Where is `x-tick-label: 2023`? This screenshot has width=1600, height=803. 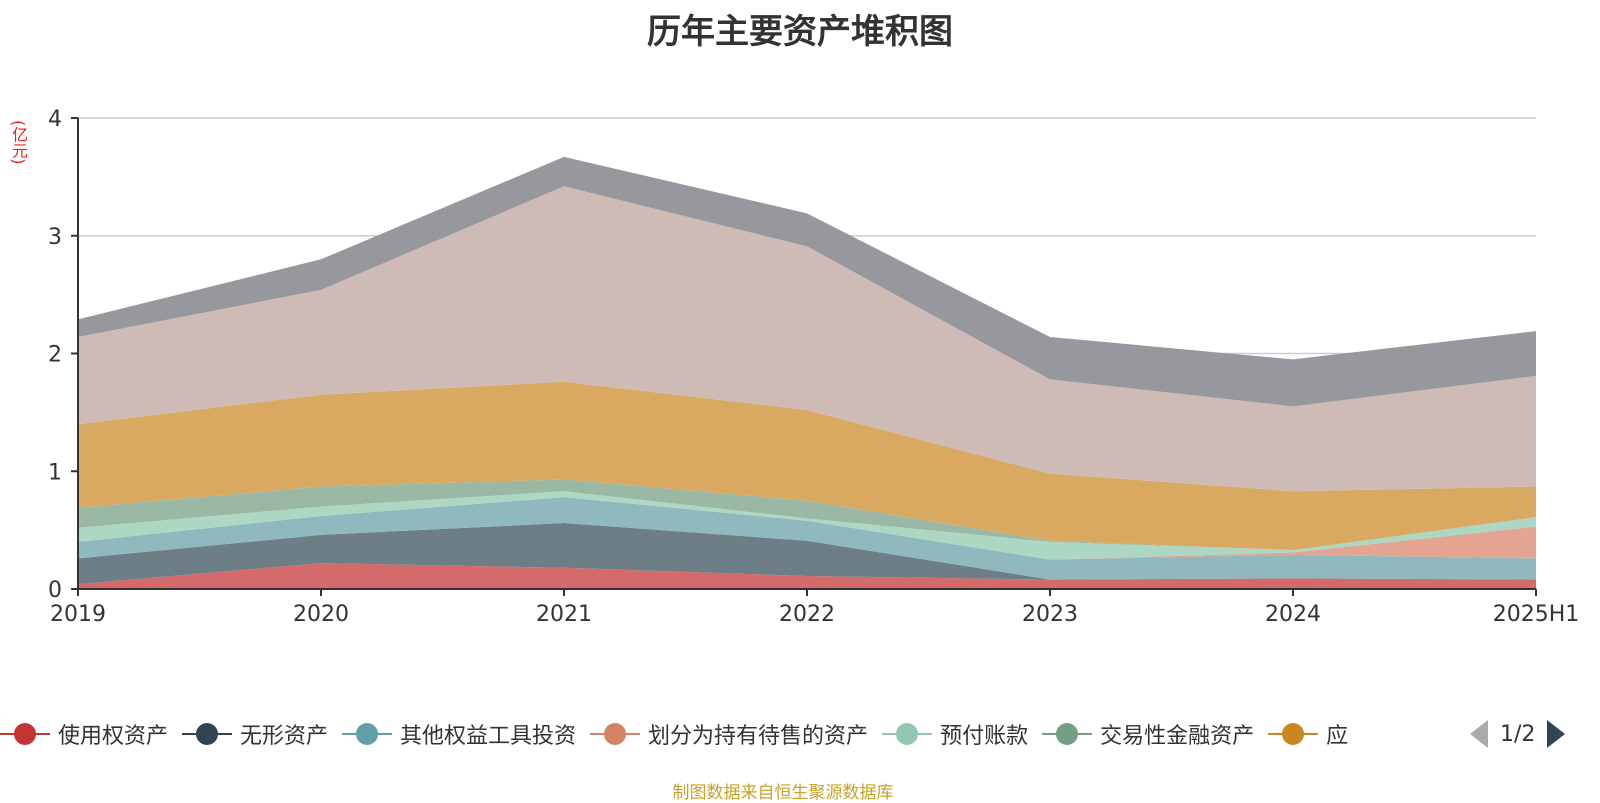 x-tick-label: 2023 is located at coordinates (1050, 614).